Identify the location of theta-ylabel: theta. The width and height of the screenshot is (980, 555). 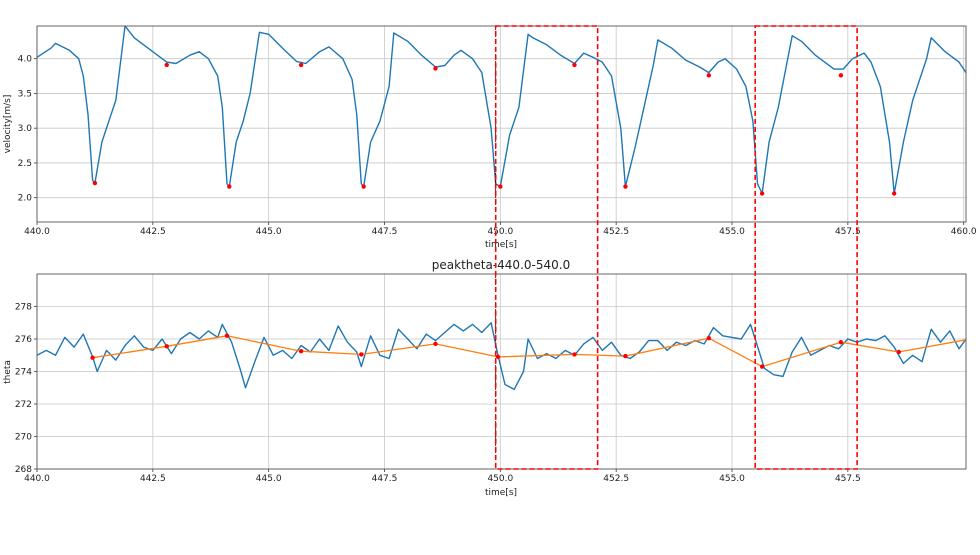
(8, 372).